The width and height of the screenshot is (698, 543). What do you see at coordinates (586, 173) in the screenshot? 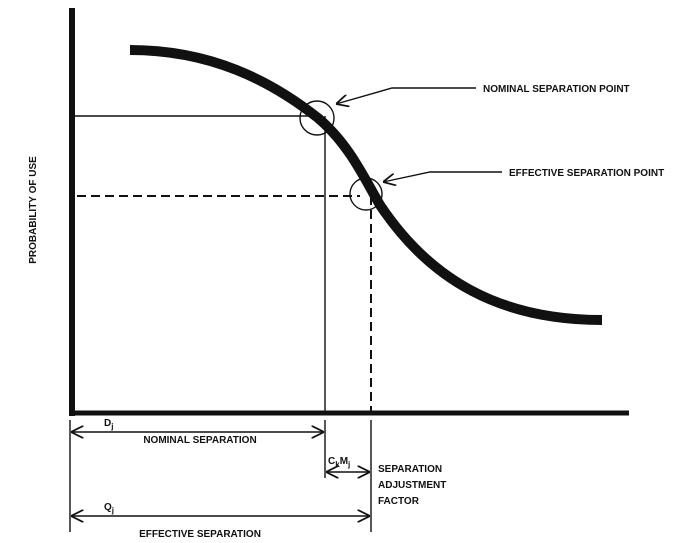
I see `effective-point-label: EFFECTIVE SEPARATION POINT` at bounding box center [586, 173].